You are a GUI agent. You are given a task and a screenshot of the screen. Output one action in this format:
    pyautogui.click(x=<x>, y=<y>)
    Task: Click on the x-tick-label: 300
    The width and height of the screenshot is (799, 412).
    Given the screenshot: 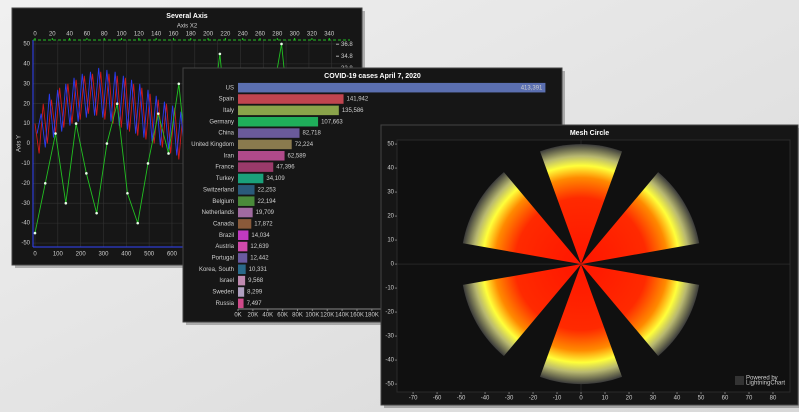 What is the action you would take?
    pyautogui.click(x=103, y=255)
    